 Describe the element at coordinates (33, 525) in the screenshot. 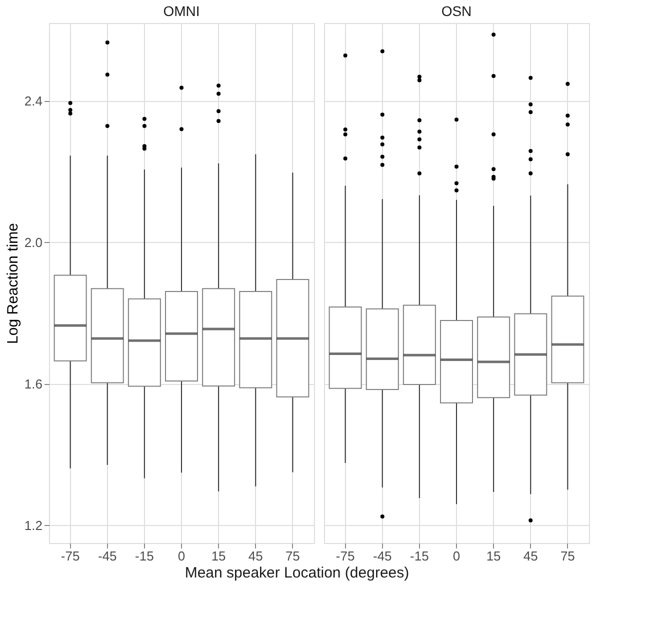

I see `y-tick-label: 1.2` at that location.